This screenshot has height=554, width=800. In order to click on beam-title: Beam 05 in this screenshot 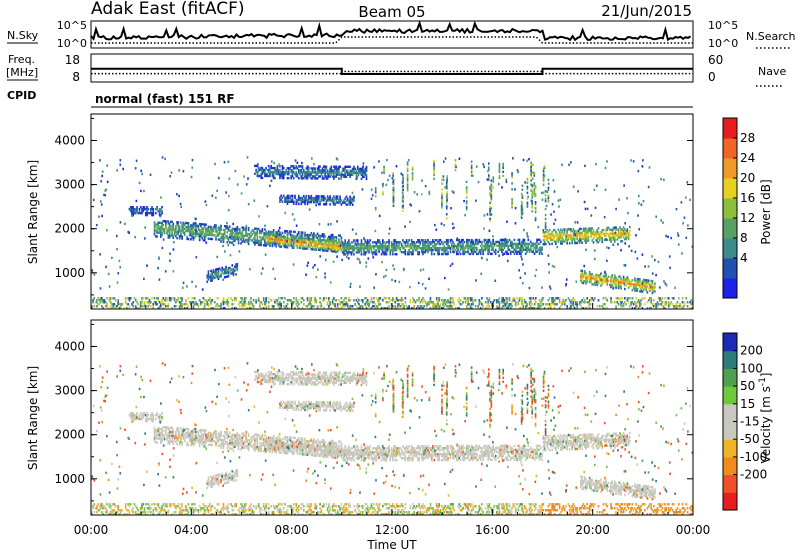, I will do `click(391, 12)`.